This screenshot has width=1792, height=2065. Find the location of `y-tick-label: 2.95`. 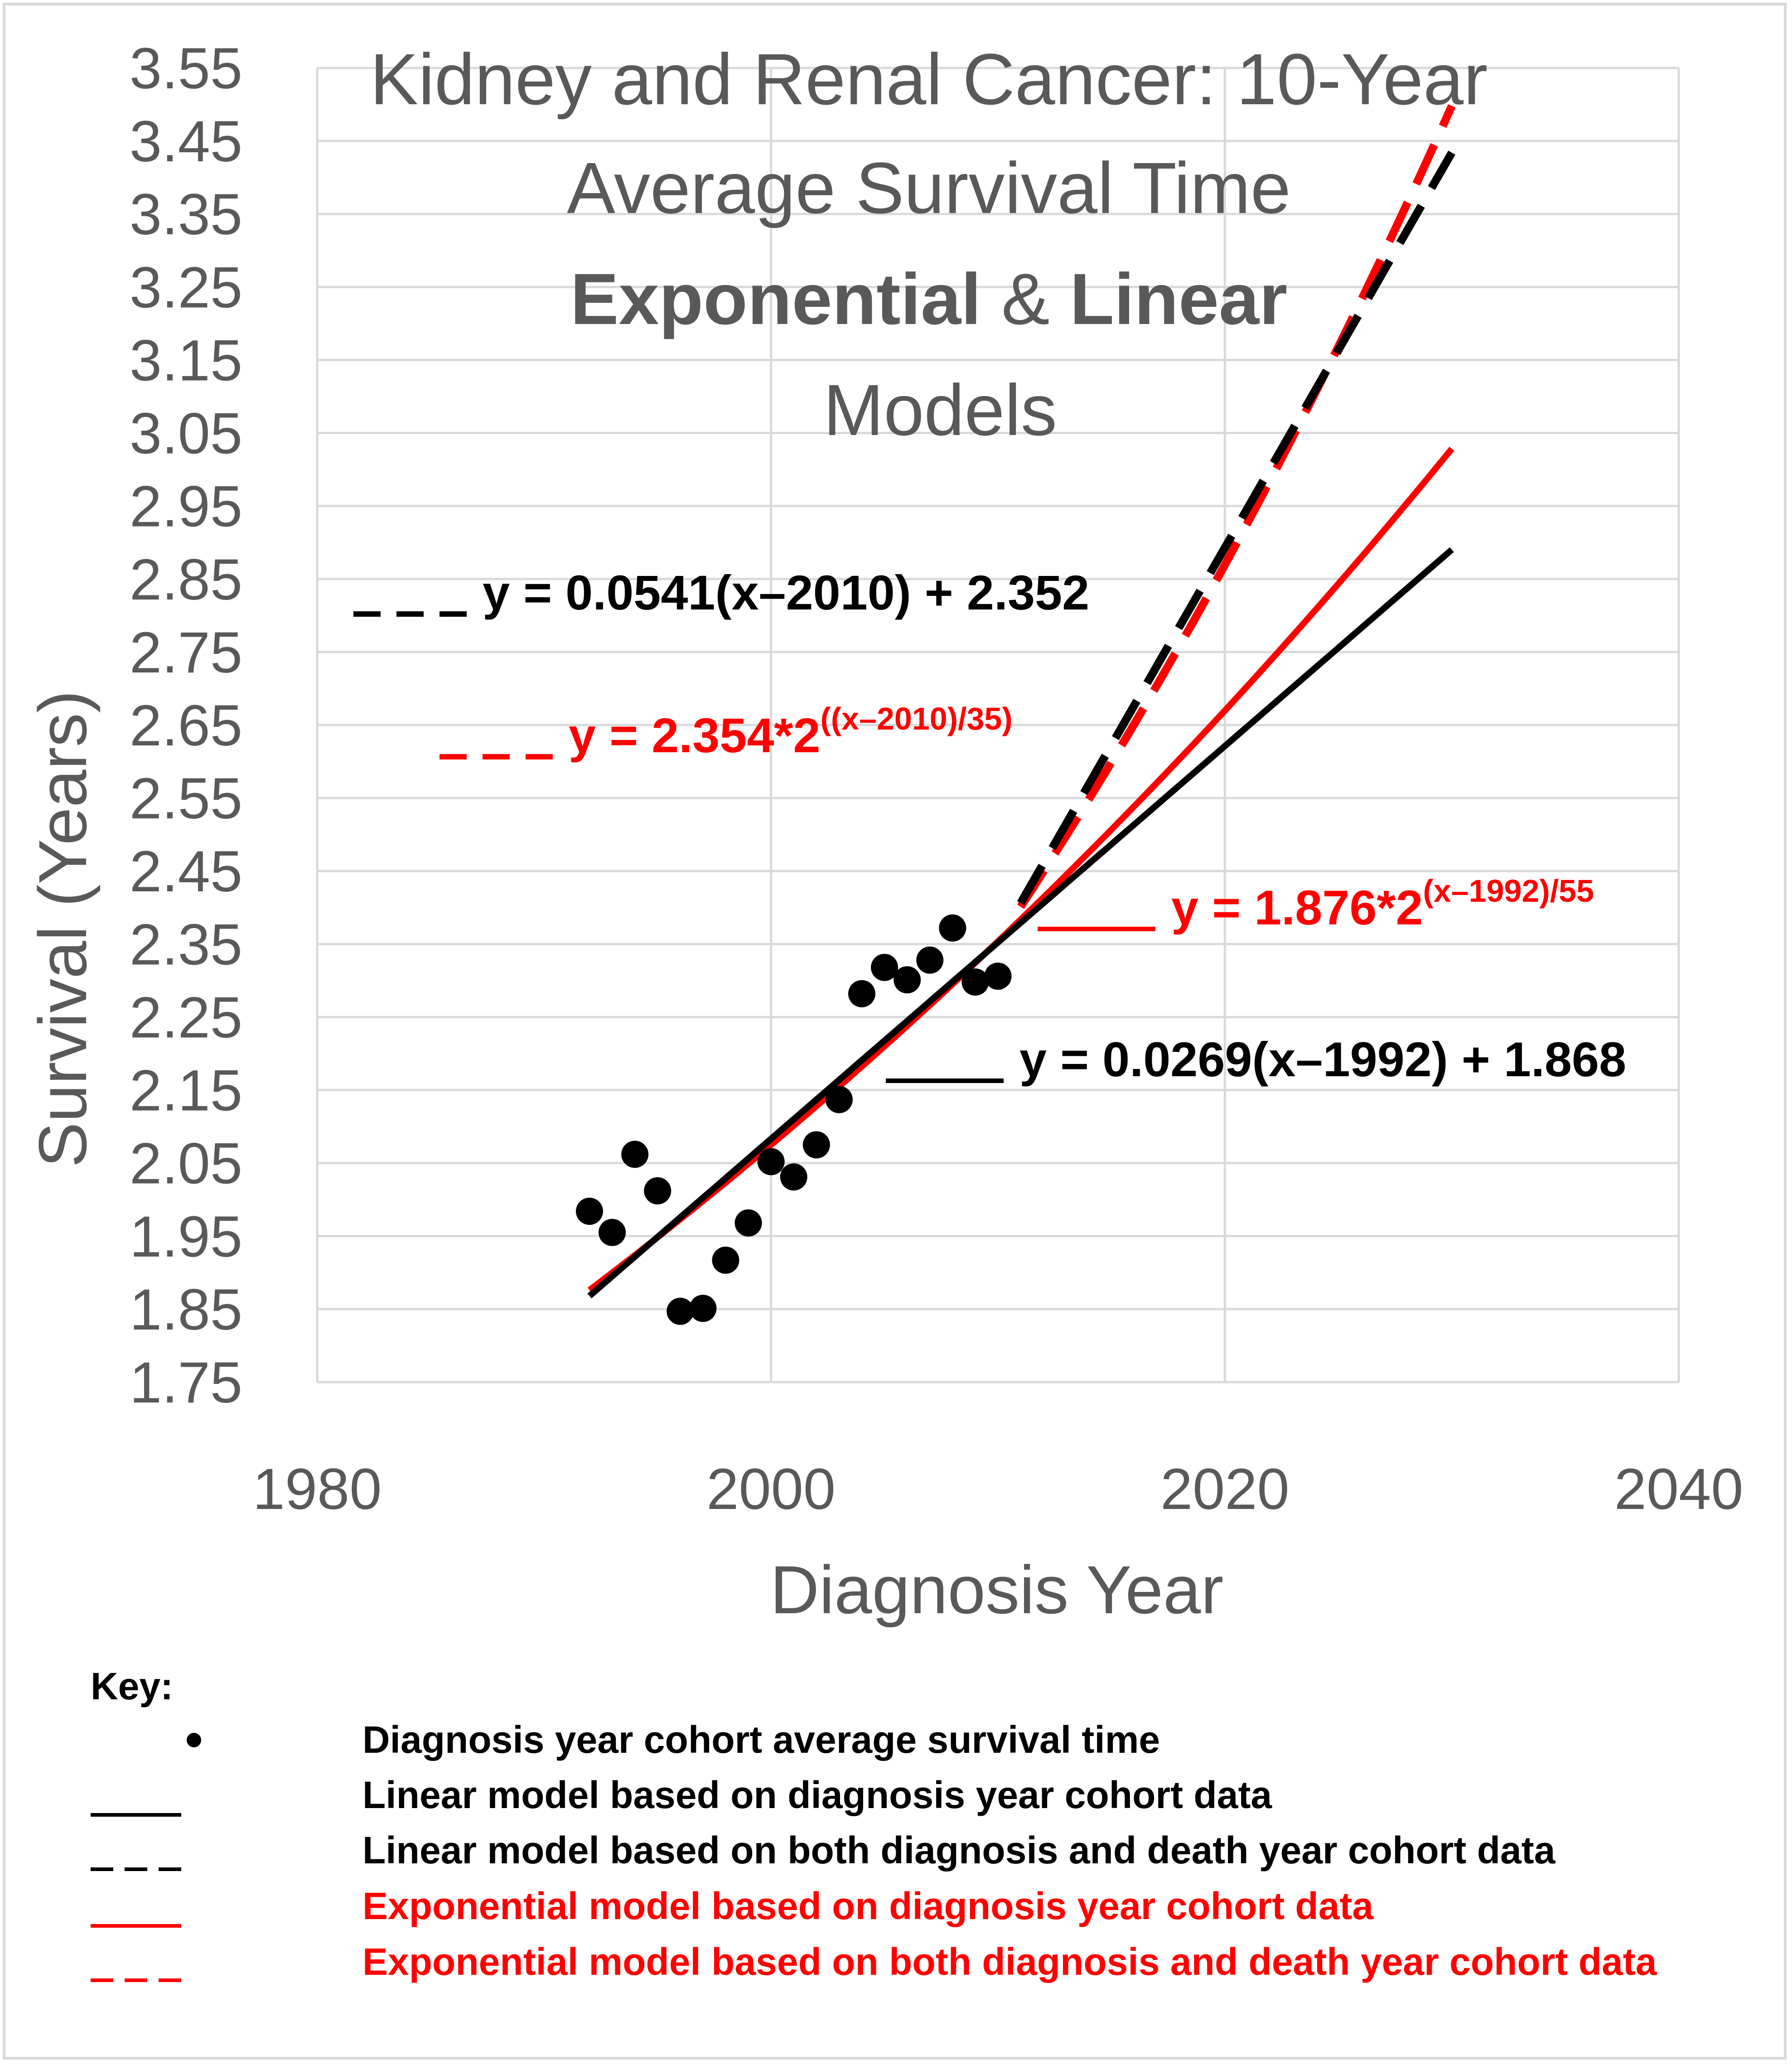

y-tick-label: 2.95 is located at coordinates (186, 506).